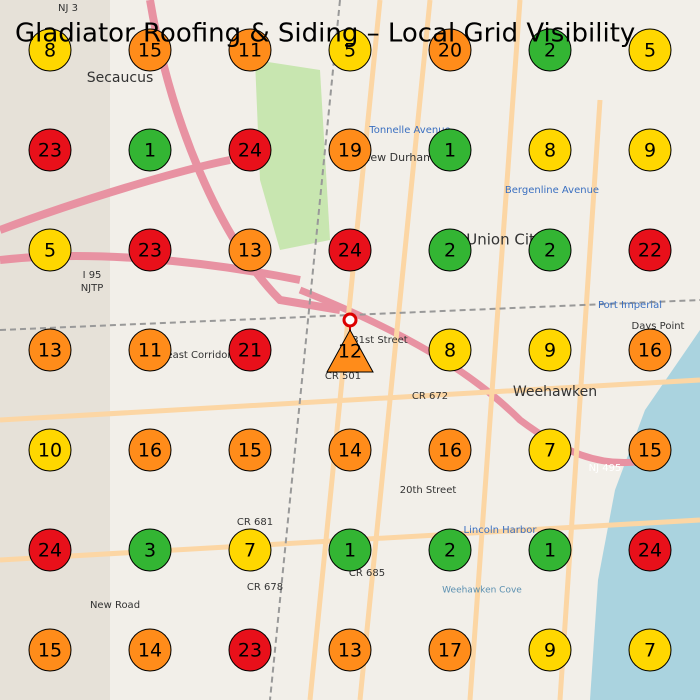 Image resolution: width=700 pixels, height=700 pixels. What do you see at coordinates (501, 530) in the screenshot?
I see `map-label: Lincoln Harbor` at bounding box center [501, 530].